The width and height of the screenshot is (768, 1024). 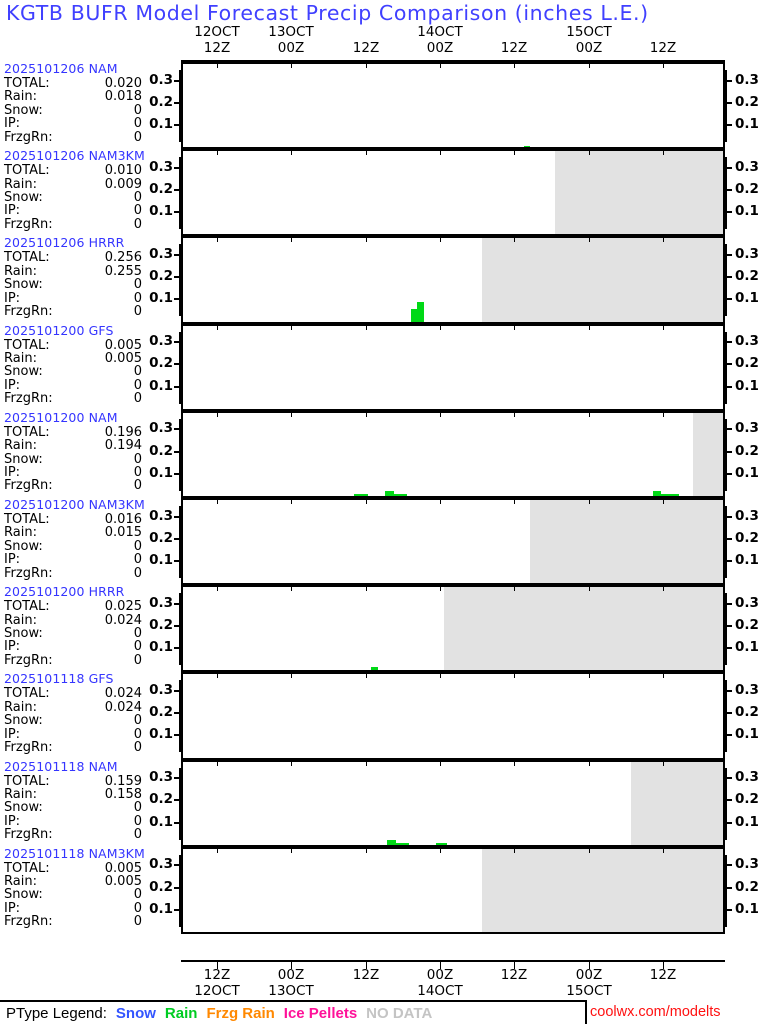 I want to click on panel-stat-key: Rain:, so click(x=20, y=358).